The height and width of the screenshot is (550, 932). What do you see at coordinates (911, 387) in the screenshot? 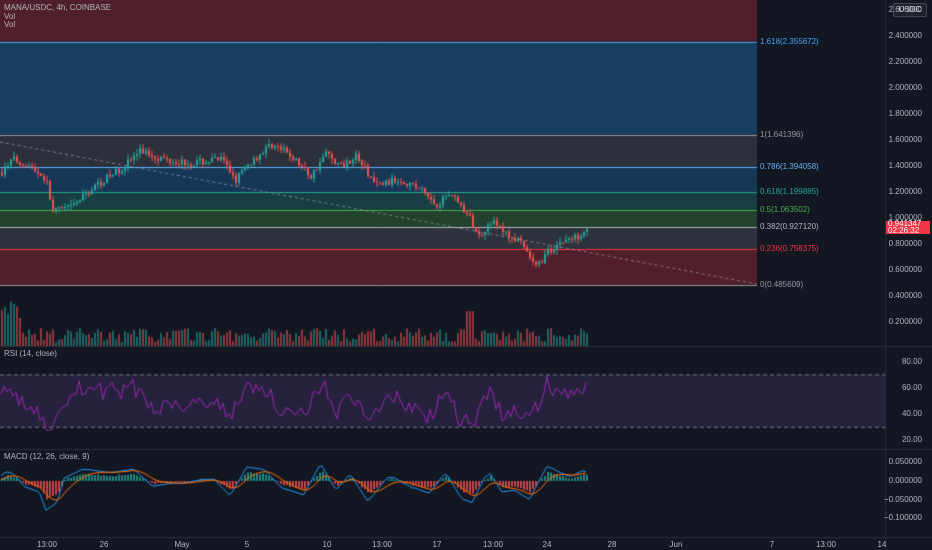
I see `rsi-axis-tick: 60.00` at bounding box center [911, 387].